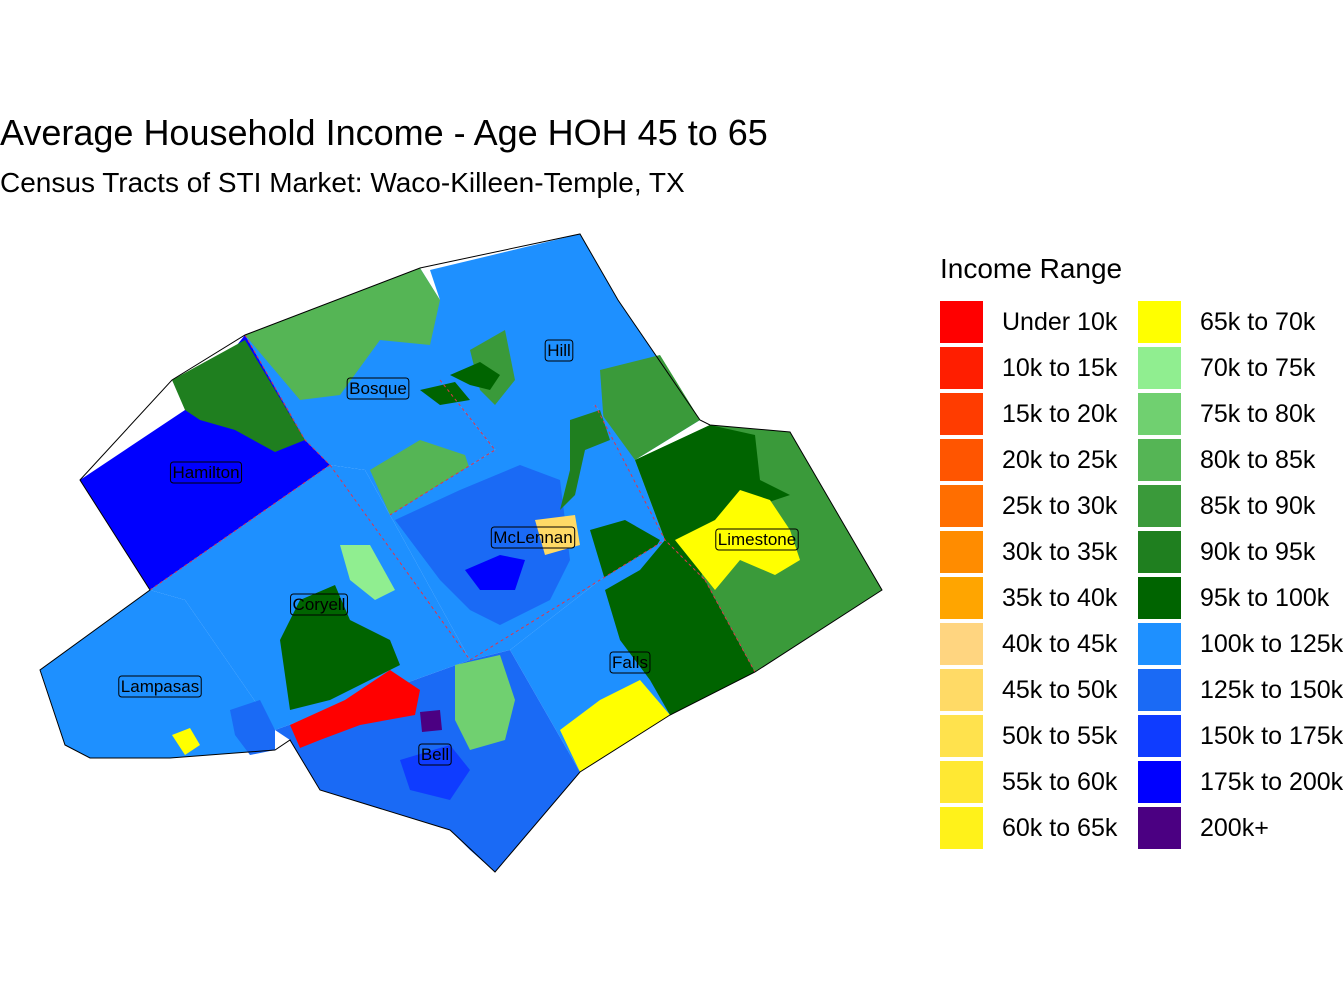 This screenshot has width=1344, height=1008. Describe the element at coordinates (1258, 506) in the screenshot. I see `legend-label: 85k to 90k` at that location.